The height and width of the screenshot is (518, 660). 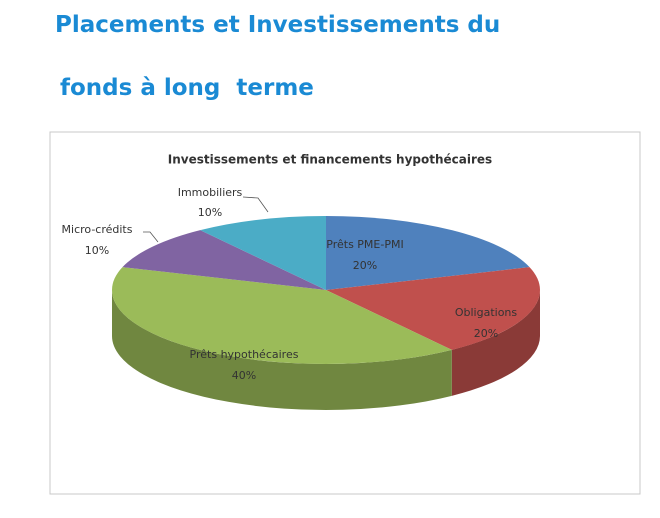 What do you see at coordinates (187, 88) in the screenshot?
I see `heading-line: fonds à long terme` at bounding box center [187, 88].